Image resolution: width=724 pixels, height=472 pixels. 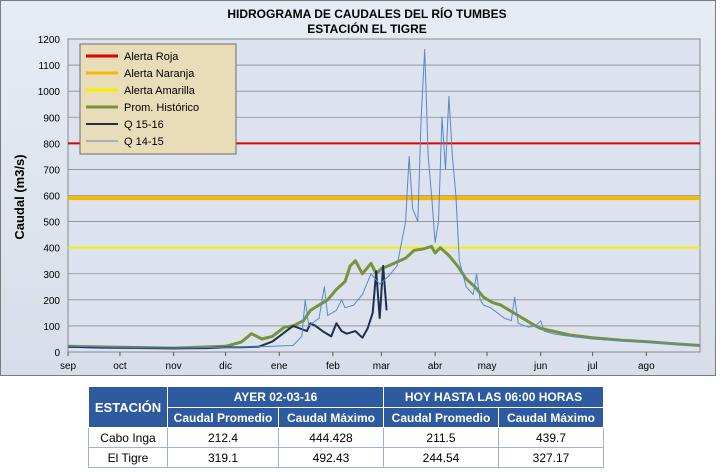 What do you see at coordinates (159, 74) in the screenshot?
I see `legend-label: Alerta Naranja` at bounding box center [159, 74].